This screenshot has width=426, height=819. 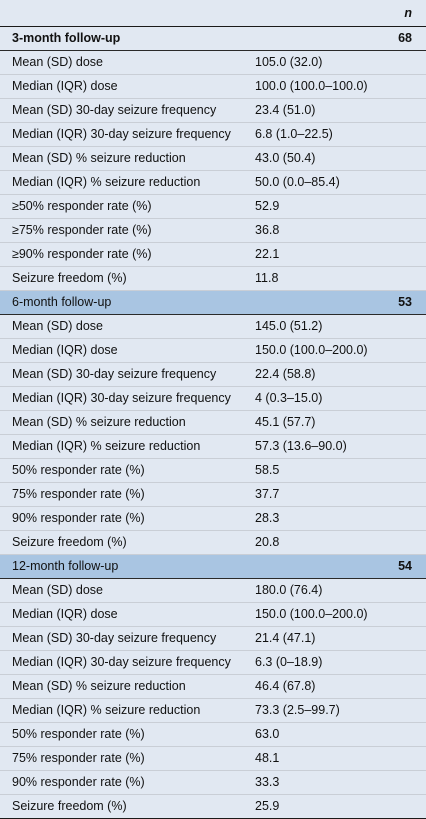 What do you see at coordinates (118, 566) in the screenshot?
I see `section-title: 12-month follow-up` at bounding box center [118, 566].